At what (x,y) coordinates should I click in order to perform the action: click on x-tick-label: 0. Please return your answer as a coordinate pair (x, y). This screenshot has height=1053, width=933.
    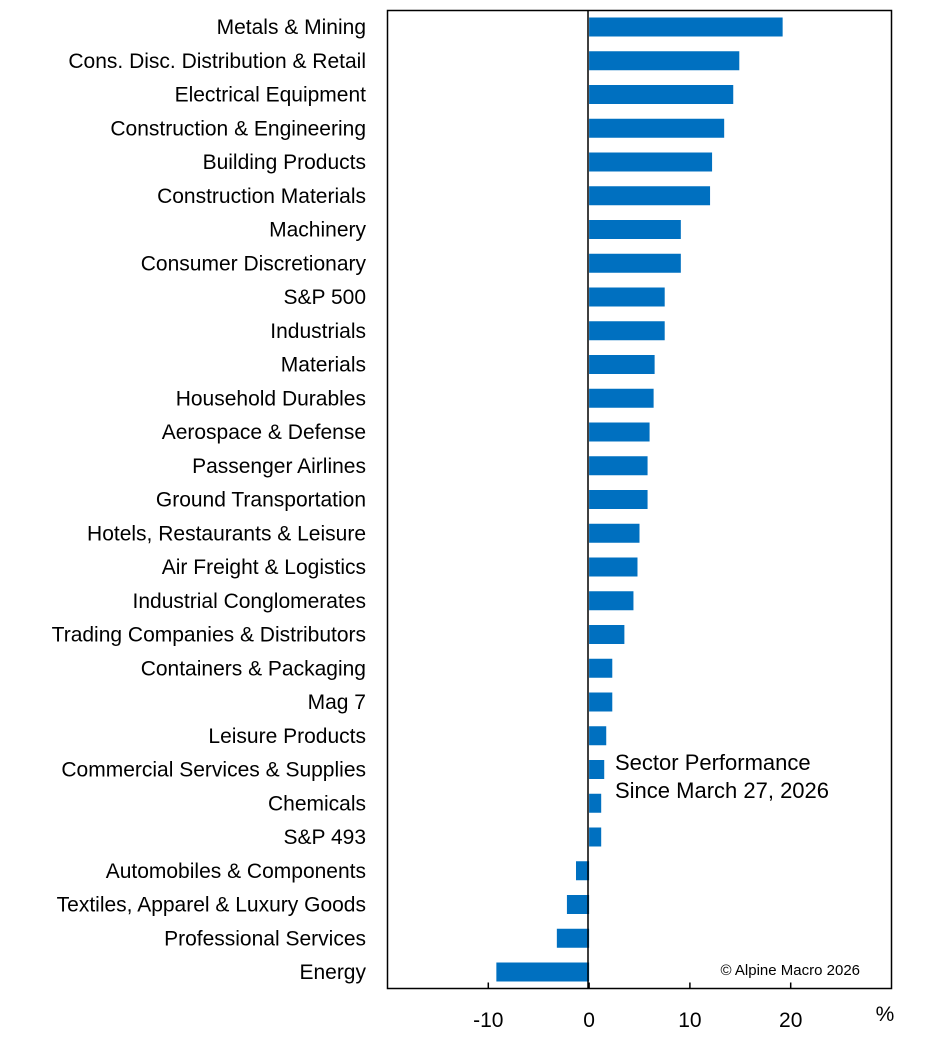
    Looking at the image, I should click on (589, 1020).